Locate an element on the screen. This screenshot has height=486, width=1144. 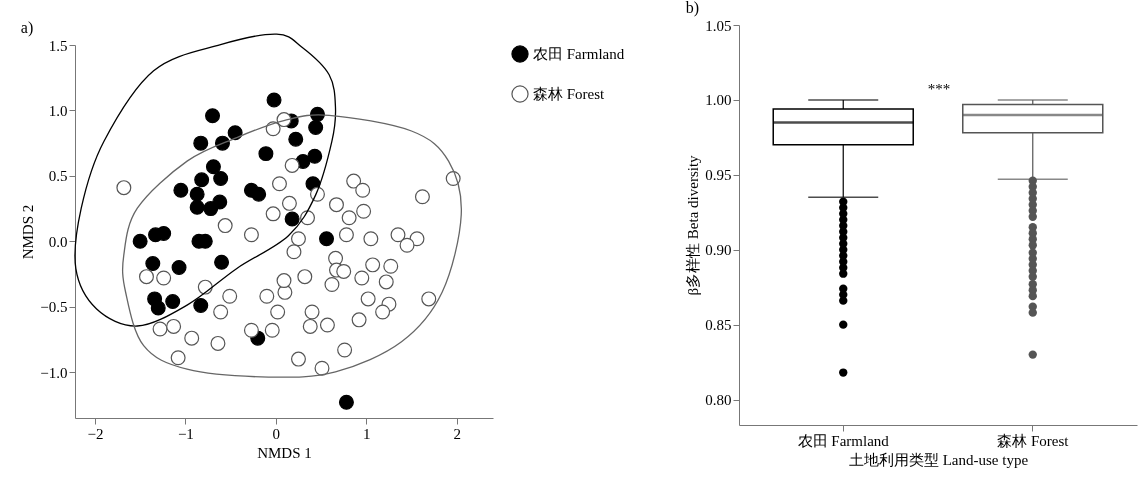
x-tick-label: 森林 Forest is located at coordinates (1033, 440).